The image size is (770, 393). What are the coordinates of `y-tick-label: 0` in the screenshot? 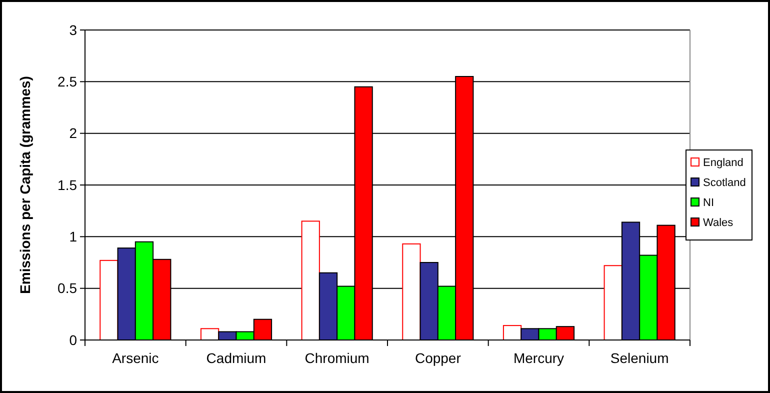 It's located at (73, 340).